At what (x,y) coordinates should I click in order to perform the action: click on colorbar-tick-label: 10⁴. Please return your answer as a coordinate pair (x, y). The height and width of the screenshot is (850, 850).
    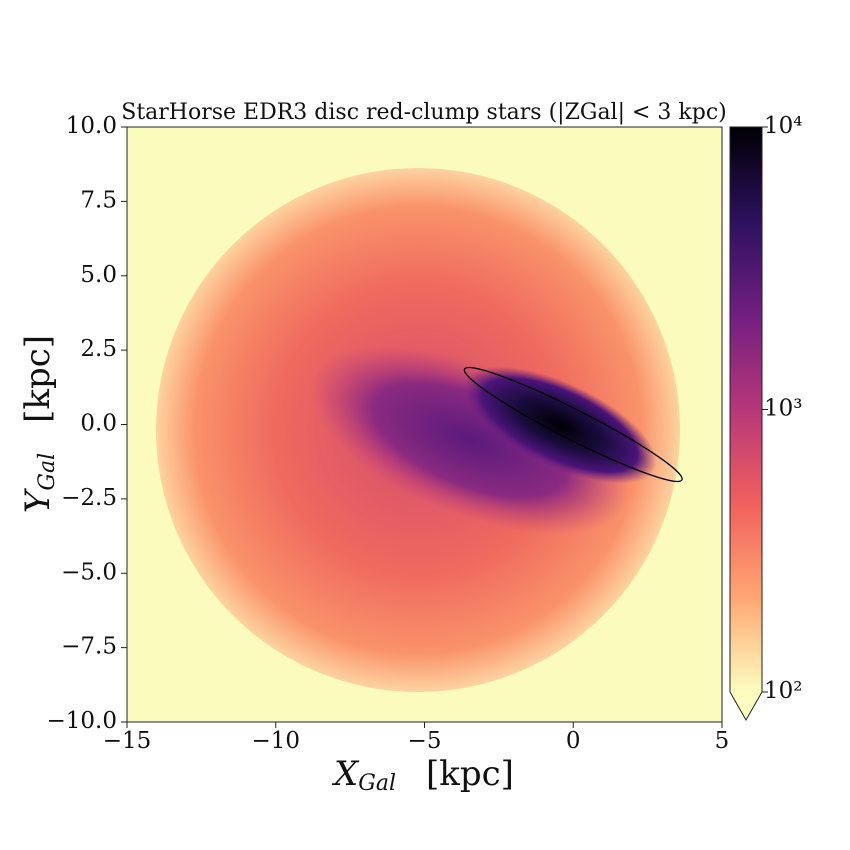
    Looking at the image, I should click on (783, 126).